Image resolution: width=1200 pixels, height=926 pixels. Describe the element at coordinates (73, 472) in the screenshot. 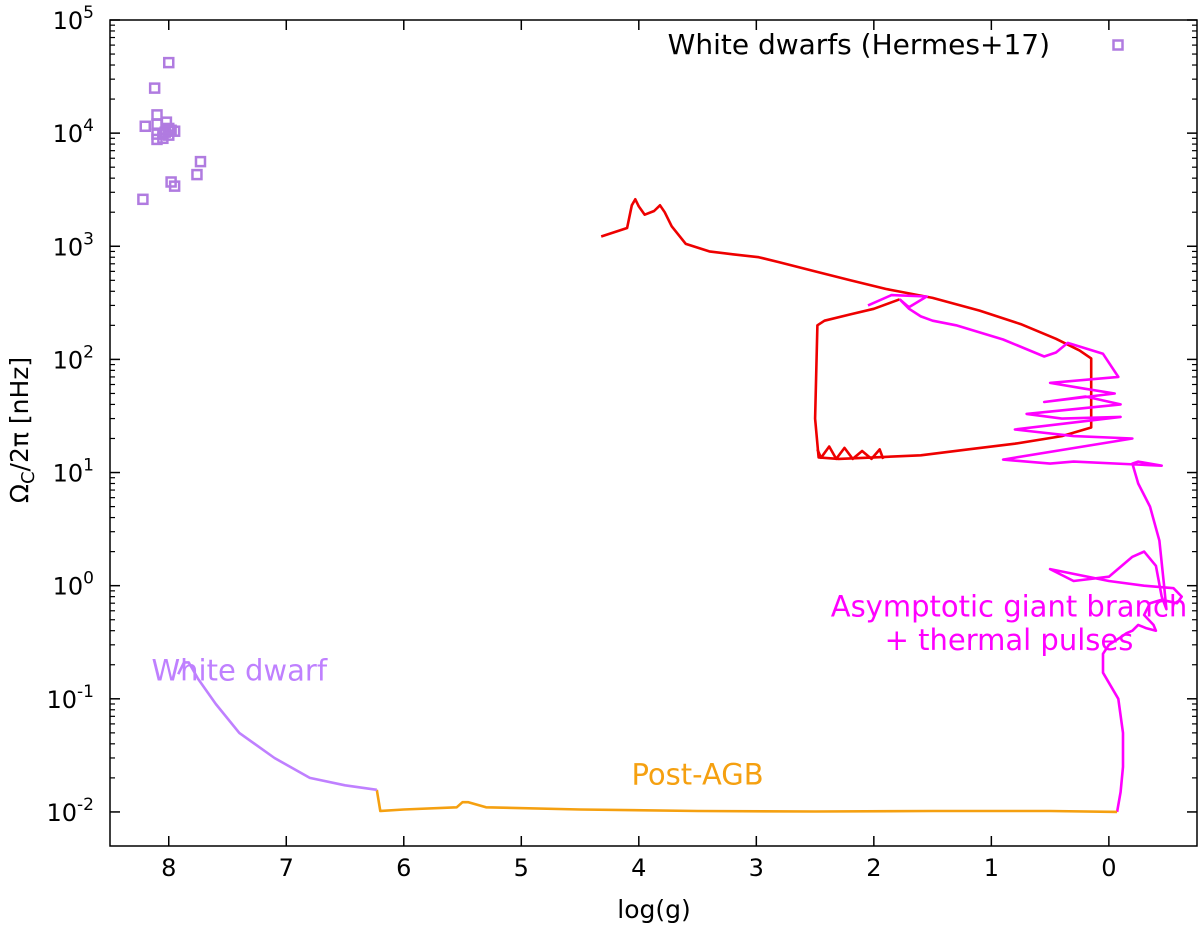

I see `y-tick-label: 10¹` at that location.